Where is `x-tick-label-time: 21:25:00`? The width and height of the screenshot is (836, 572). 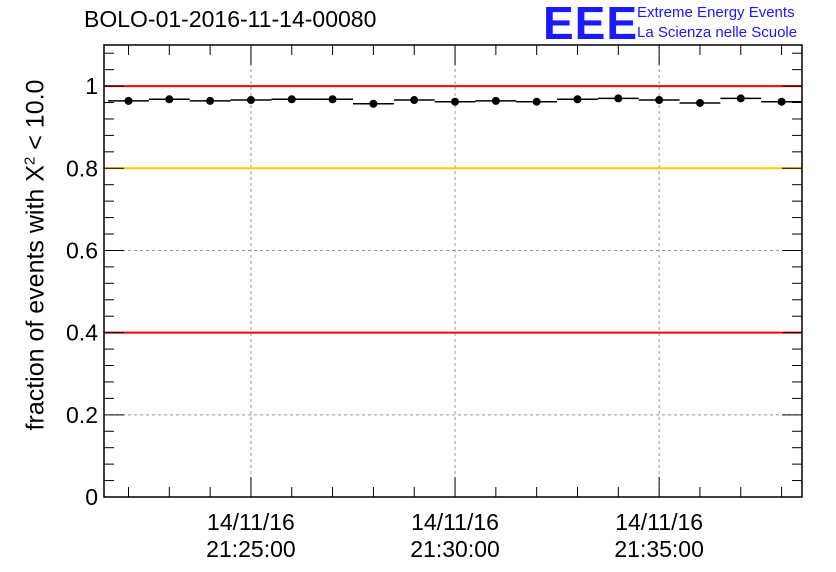 x-tick-label-time: 21:25:00 is located at coordinates (251, 549).